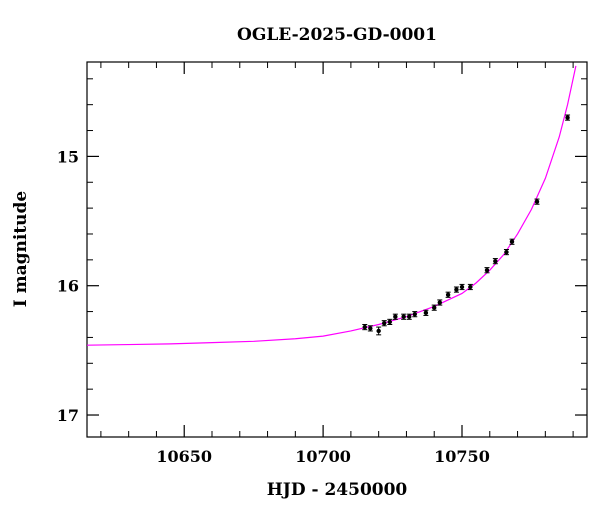 The height and width of the screenshot is (512, 600). What do you see at coordinates (337, 490) in the screenshot?
I see `x-axis-label: HJD - 2450000` at bounding box center [337, 490].